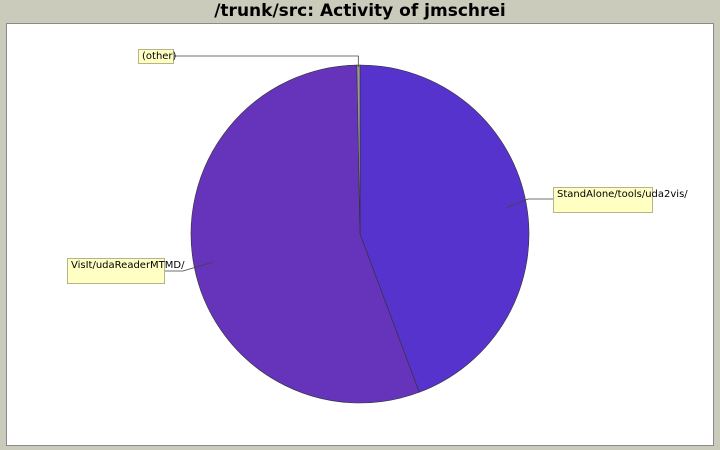 The image size is (720, 450). I want to click on chart-title: /trunk/src: Activity of jmschrei, so click(360, 11).